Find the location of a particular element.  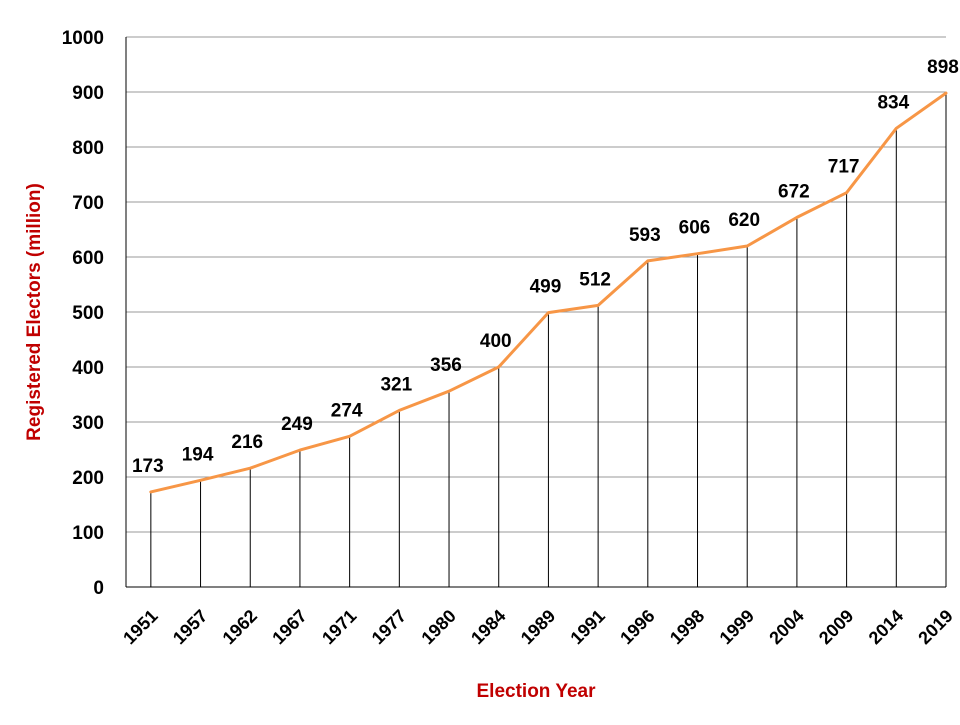

data-label-1991: 512 is located at coordinates (595, 279).